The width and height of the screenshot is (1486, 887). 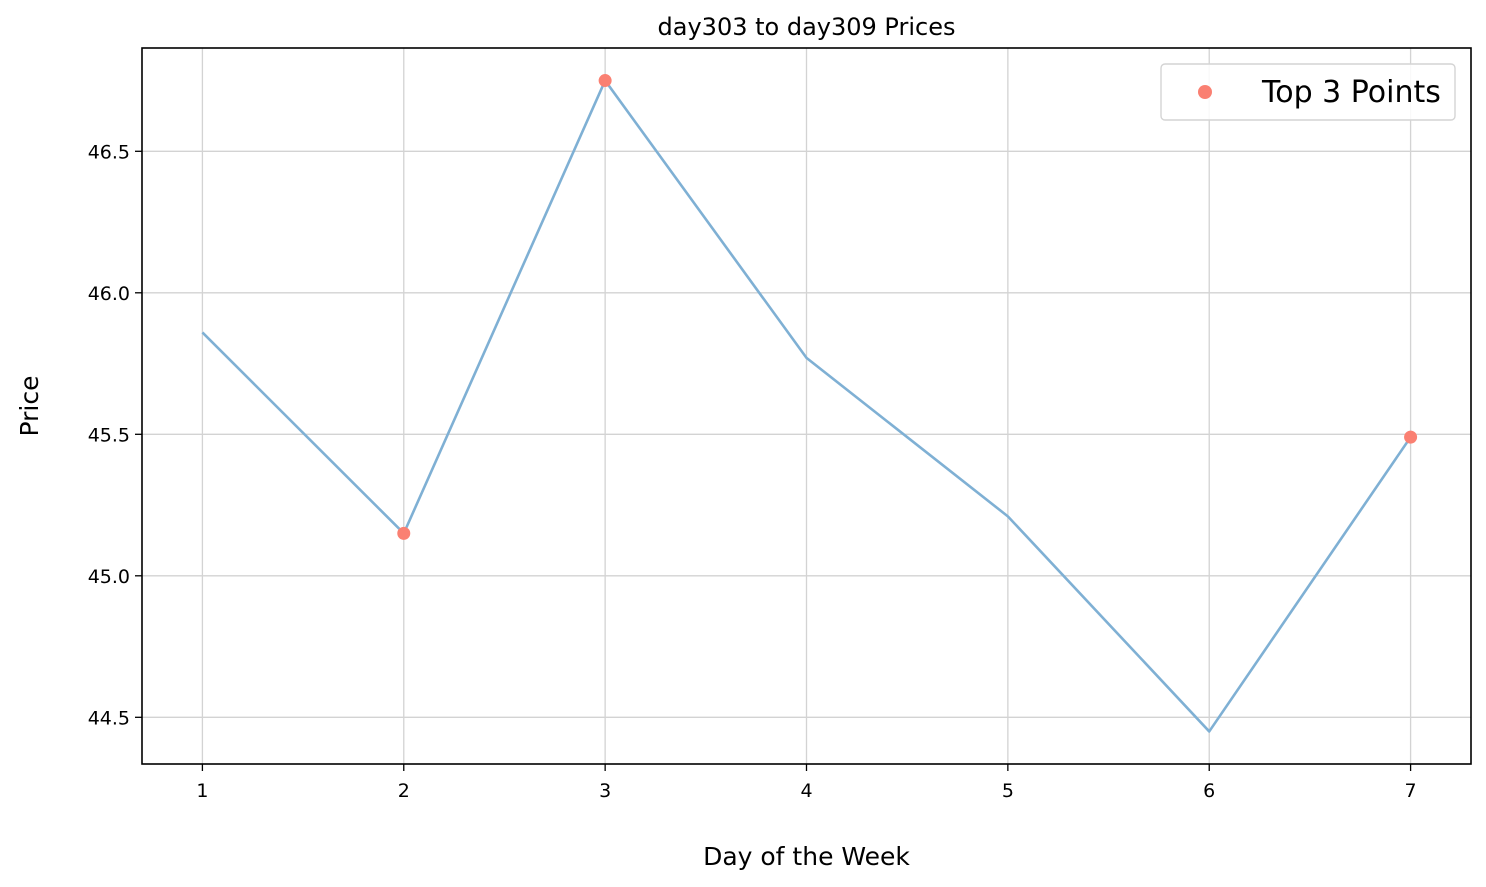 I want to click on x-tick-label: 2, so click(x=404, y=791).